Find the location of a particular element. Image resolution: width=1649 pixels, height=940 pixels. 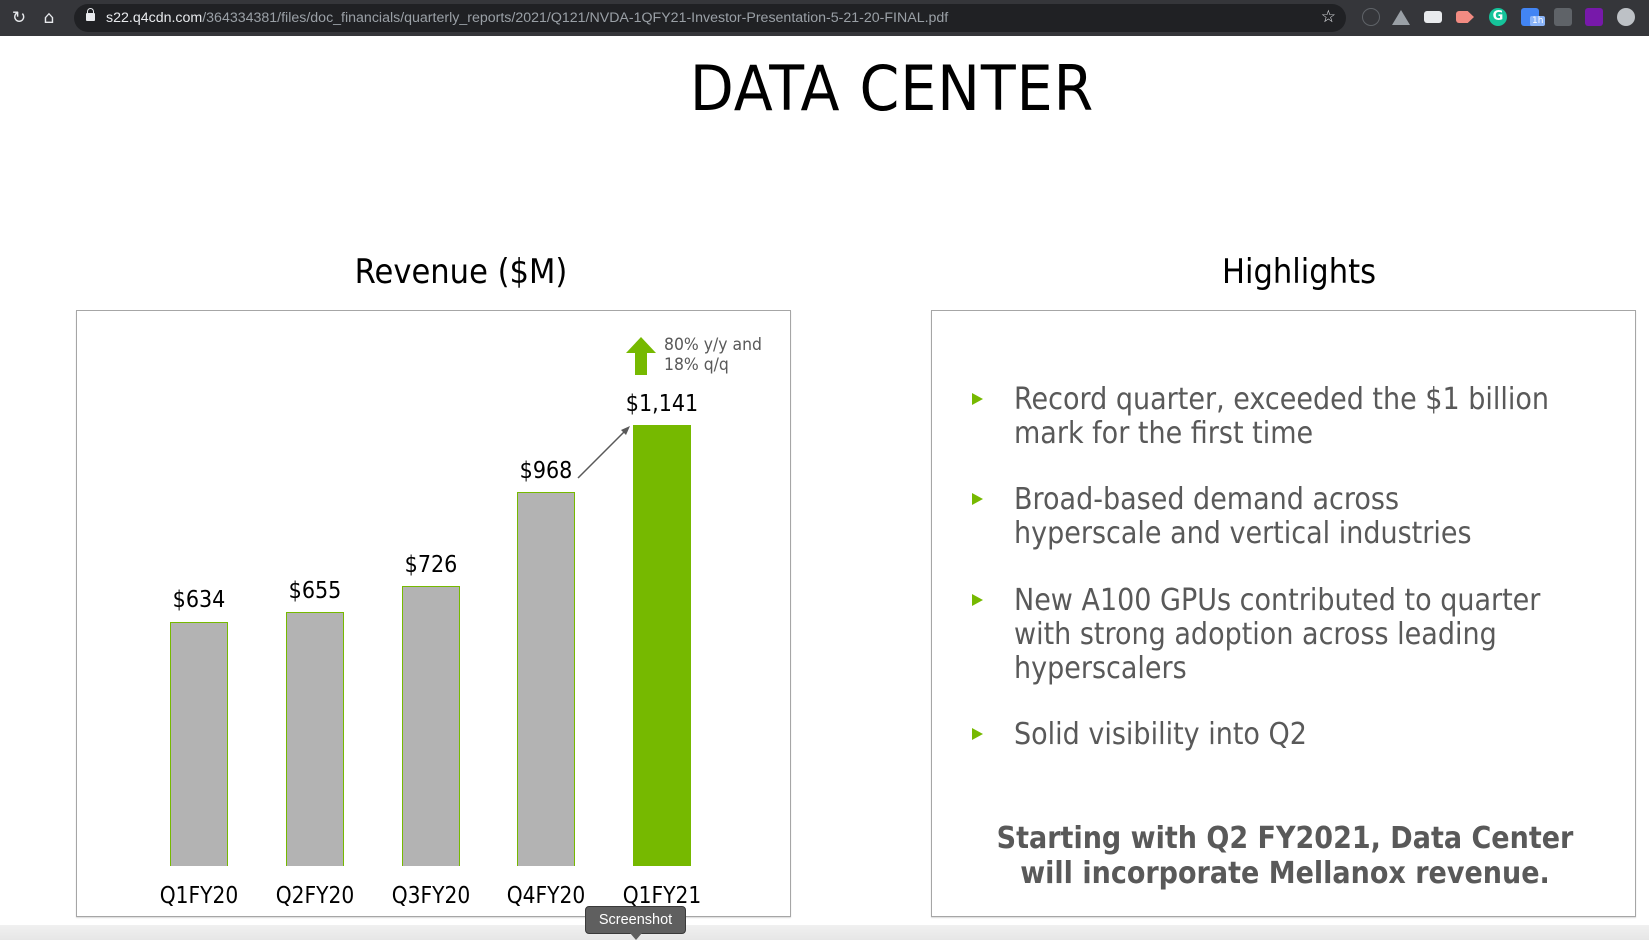

home-icon: ⌂ is located at coordinates (49, 18).